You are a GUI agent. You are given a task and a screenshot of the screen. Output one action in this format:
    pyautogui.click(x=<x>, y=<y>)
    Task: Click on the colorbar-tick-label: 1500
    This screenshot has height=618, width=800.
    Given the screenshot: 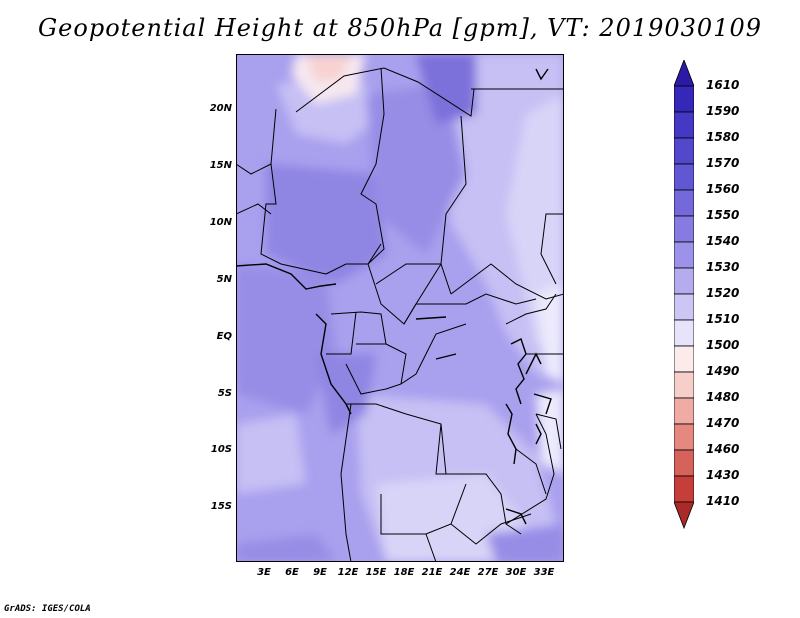 What is the action you would take?
    pyautogui.click(x=723, y=345)
    